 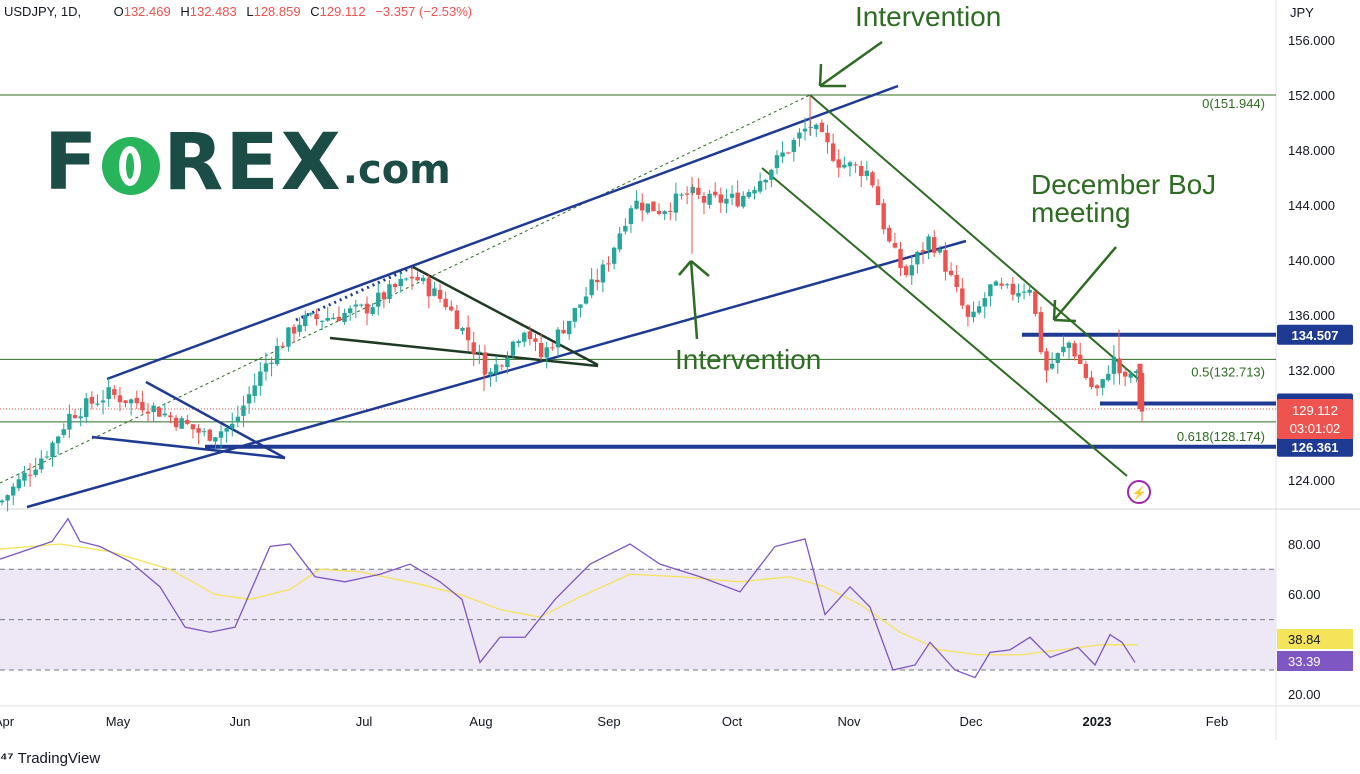 What do you see at coordinates (977, 239) in the screenshot?
I see `down-channel-line` at bounding box center [977, 239].